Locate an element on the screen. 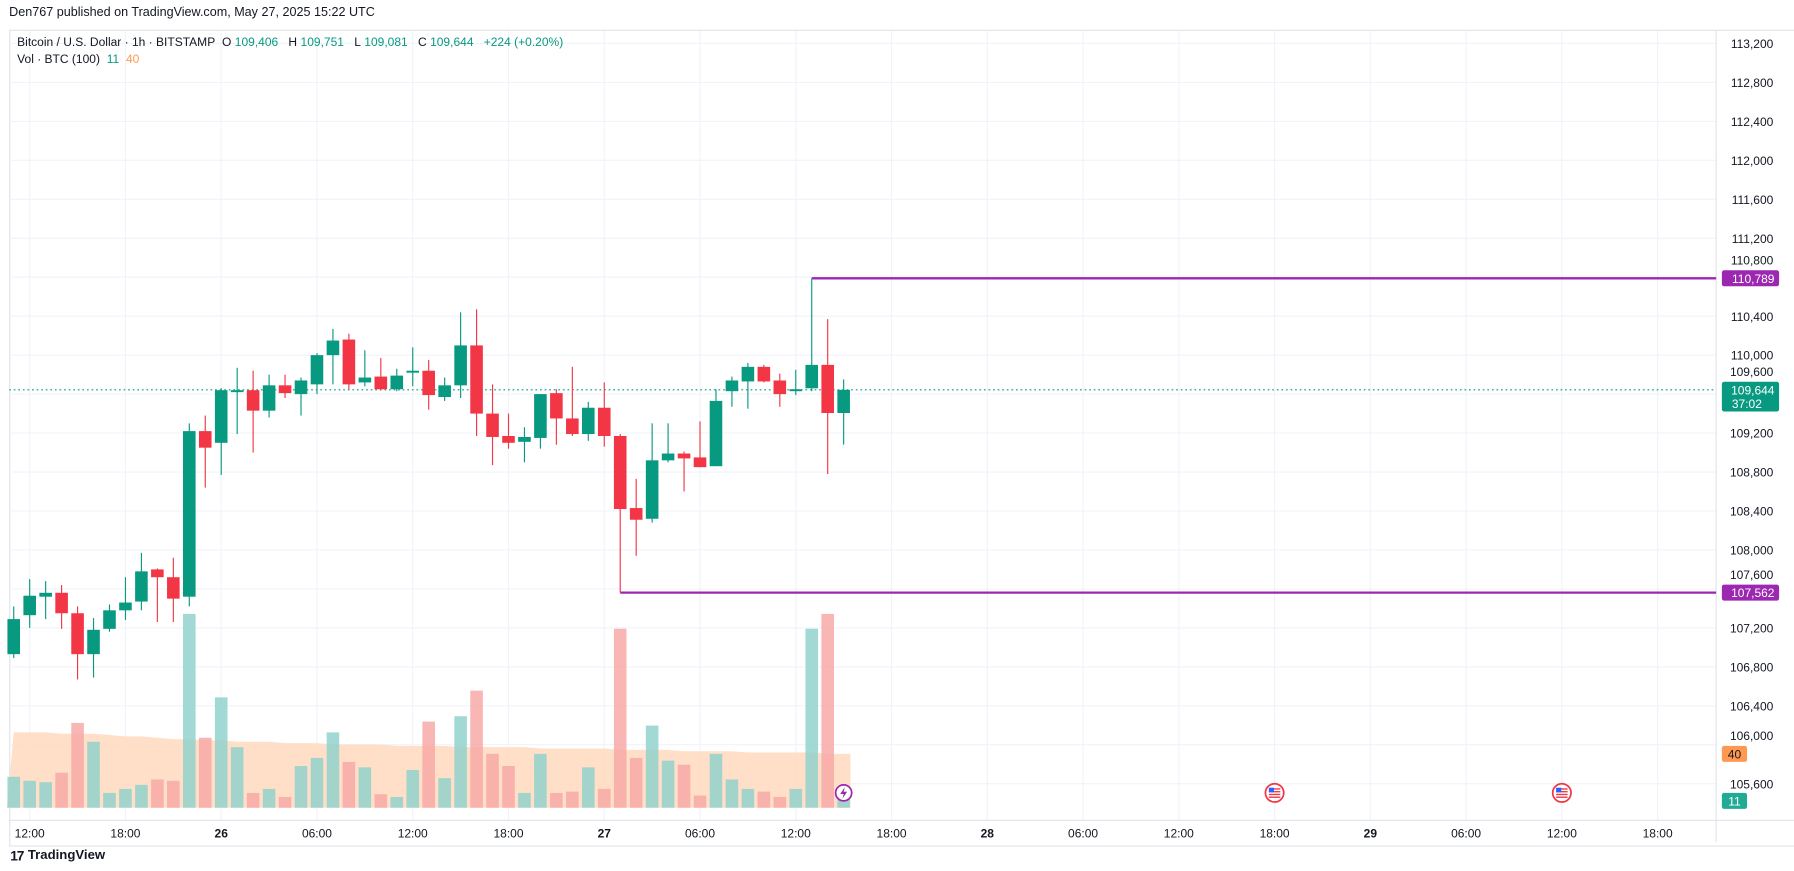  volume-label: Vol · BTC (100) is located at coordinates (58, 59).